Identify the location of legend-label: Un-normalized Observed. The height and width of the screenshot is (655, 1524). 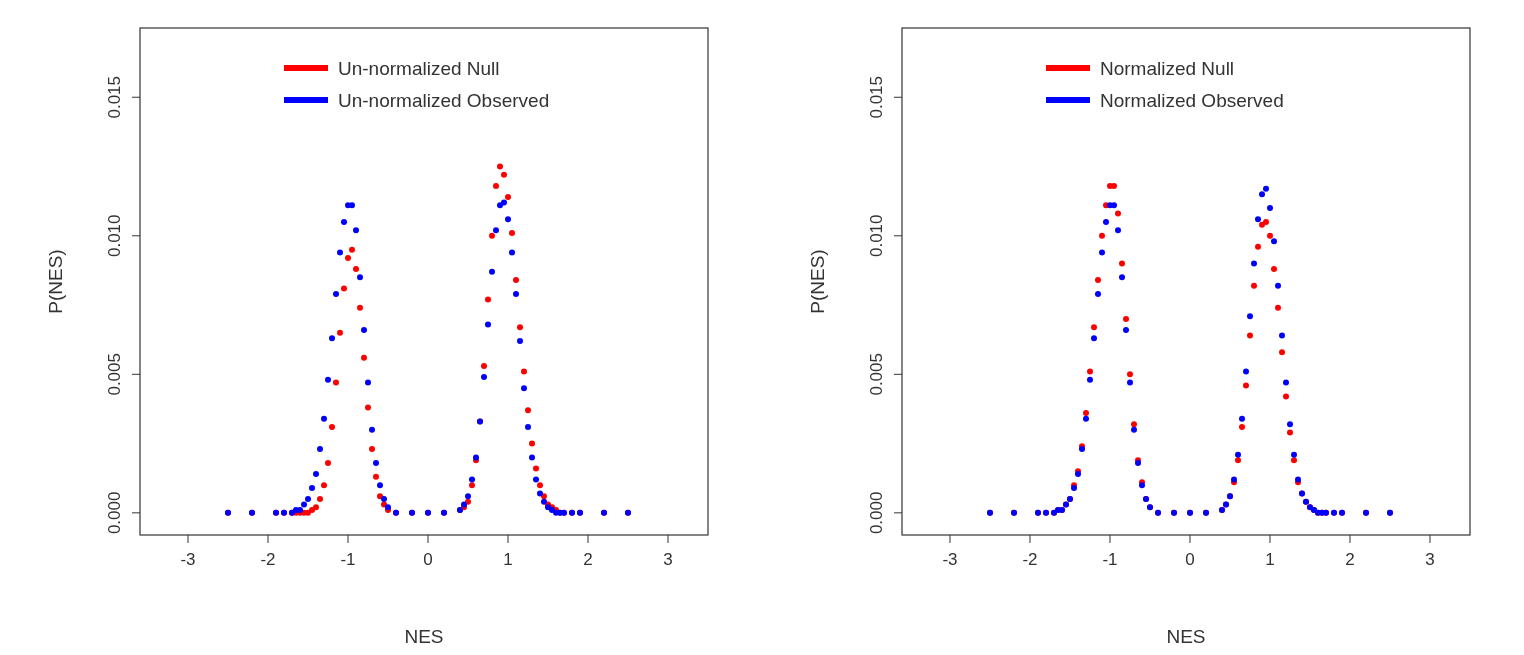
(444, 100).